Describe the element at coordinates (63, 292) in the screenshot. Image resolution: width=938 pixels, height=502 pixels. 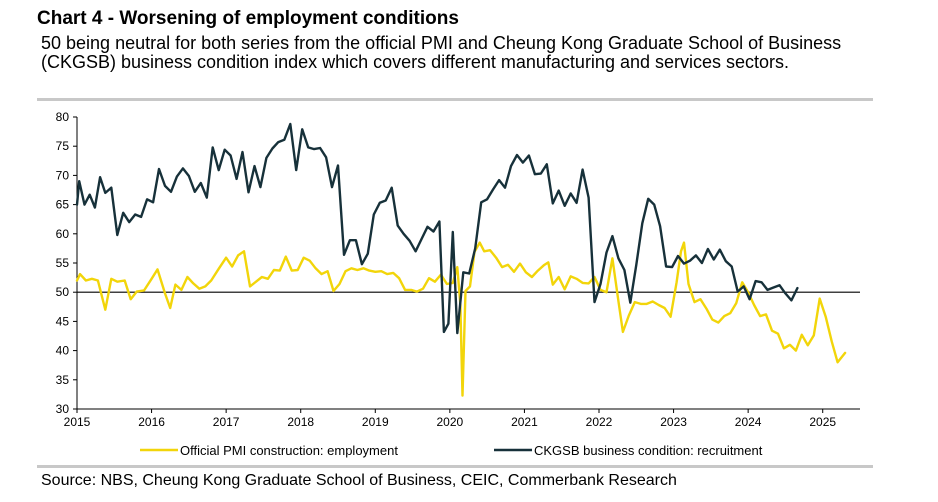
I see `y-tick-label: 50` at that location.